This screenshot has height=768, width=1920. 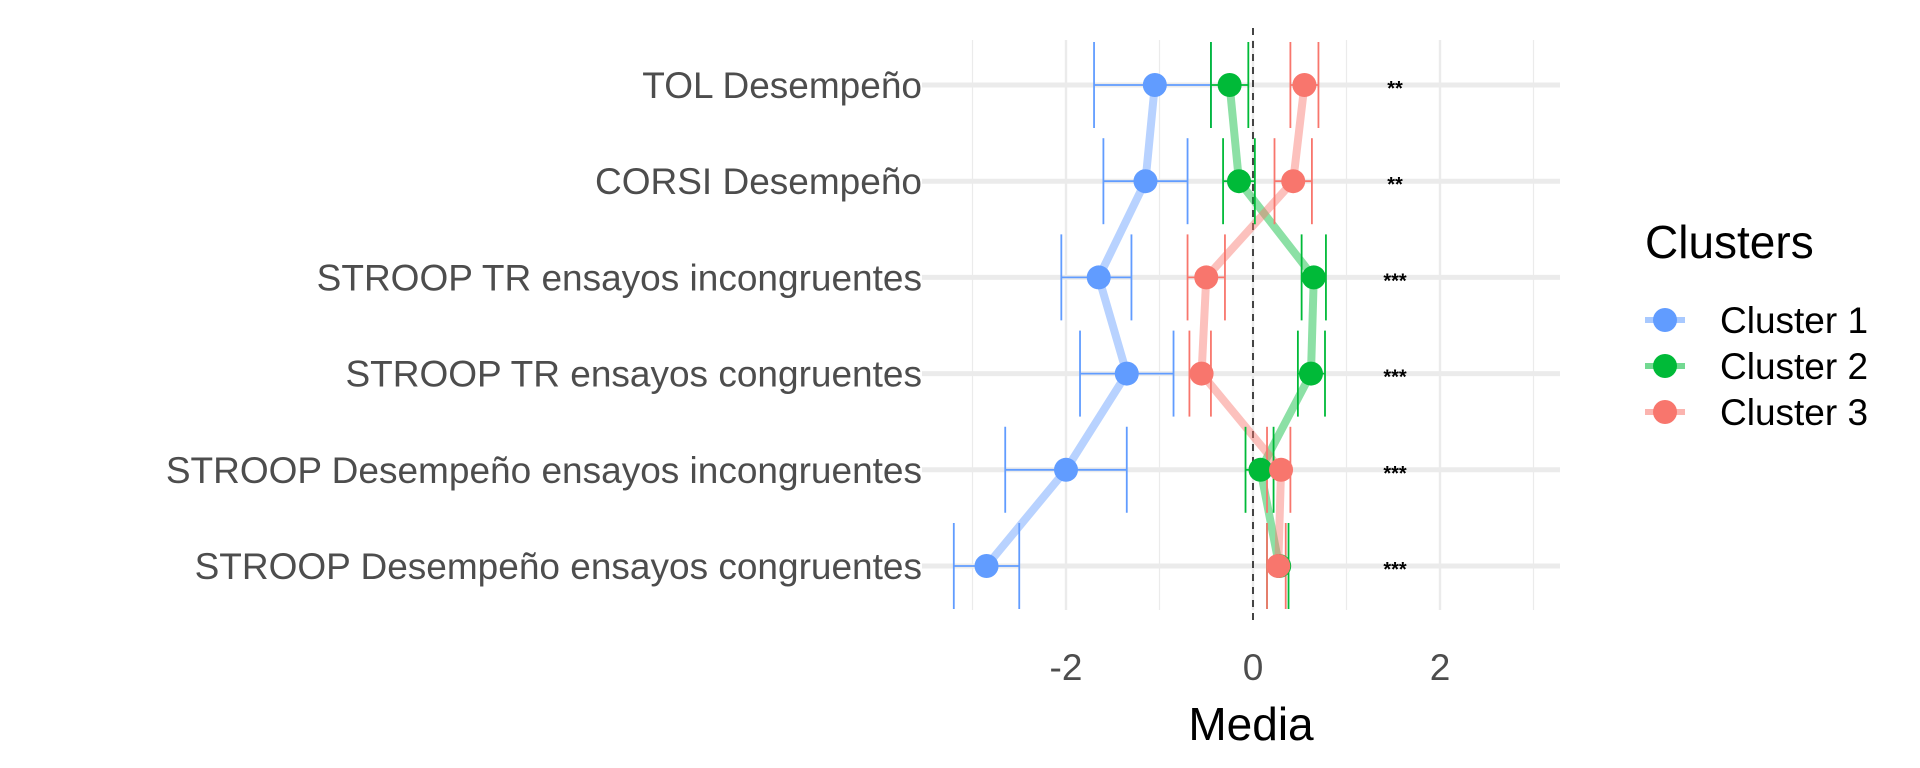 What do you see at coordinates (1729, 242) in the screenshot?
I see `legend-title: Clusters` at bounding box center [1729, 242].